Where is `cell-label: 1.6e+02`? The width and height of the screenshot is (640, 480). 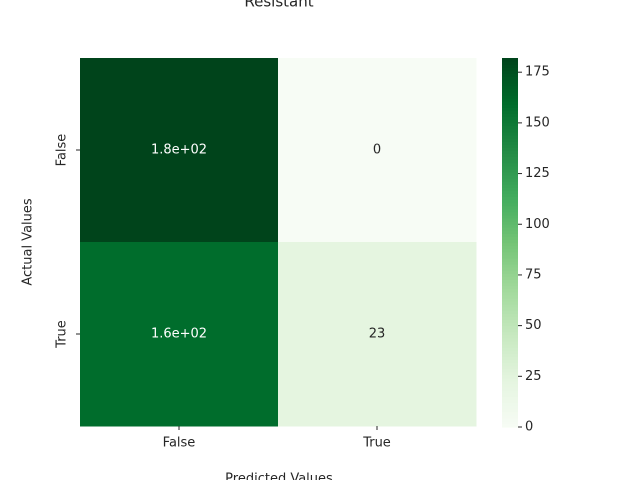 cell-label: 1.6e+02 is located at coordinates (179, 334).